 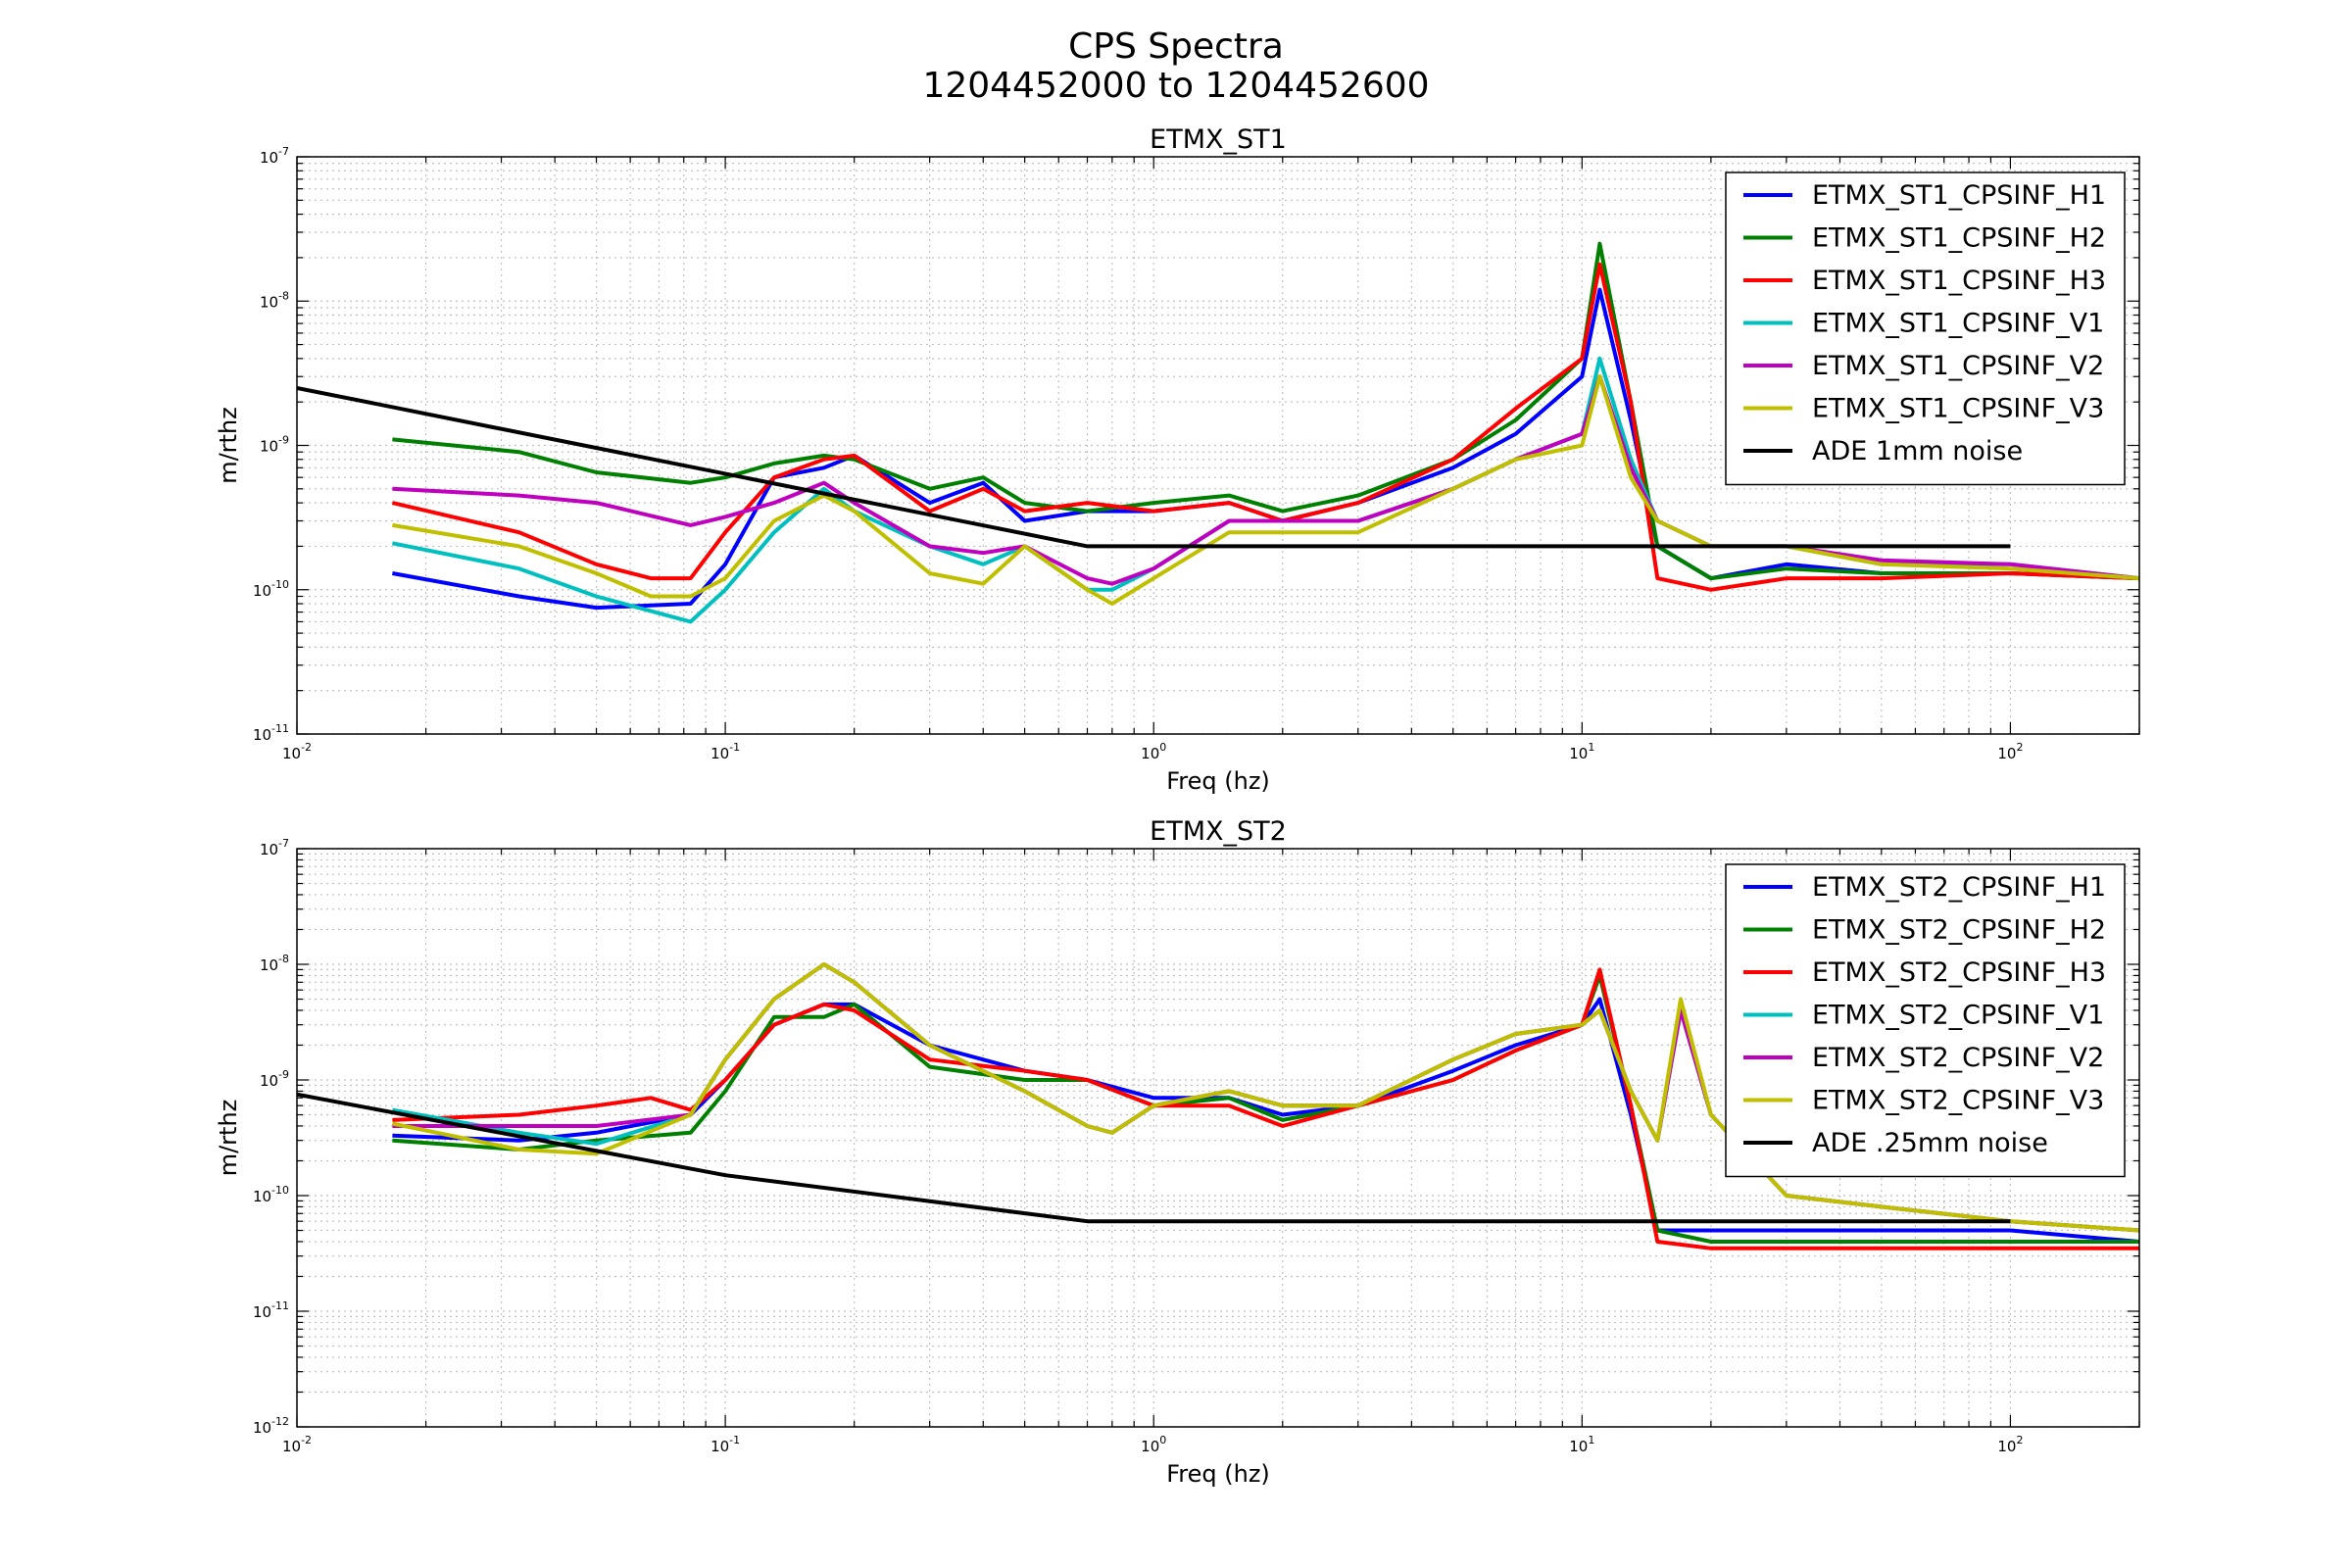 What do you see at coordinates (1959, 887) in the screenshot?
I see `legend-label: ETMX_ST2_CPSINF_H1` at bounding box center [1959, 887].